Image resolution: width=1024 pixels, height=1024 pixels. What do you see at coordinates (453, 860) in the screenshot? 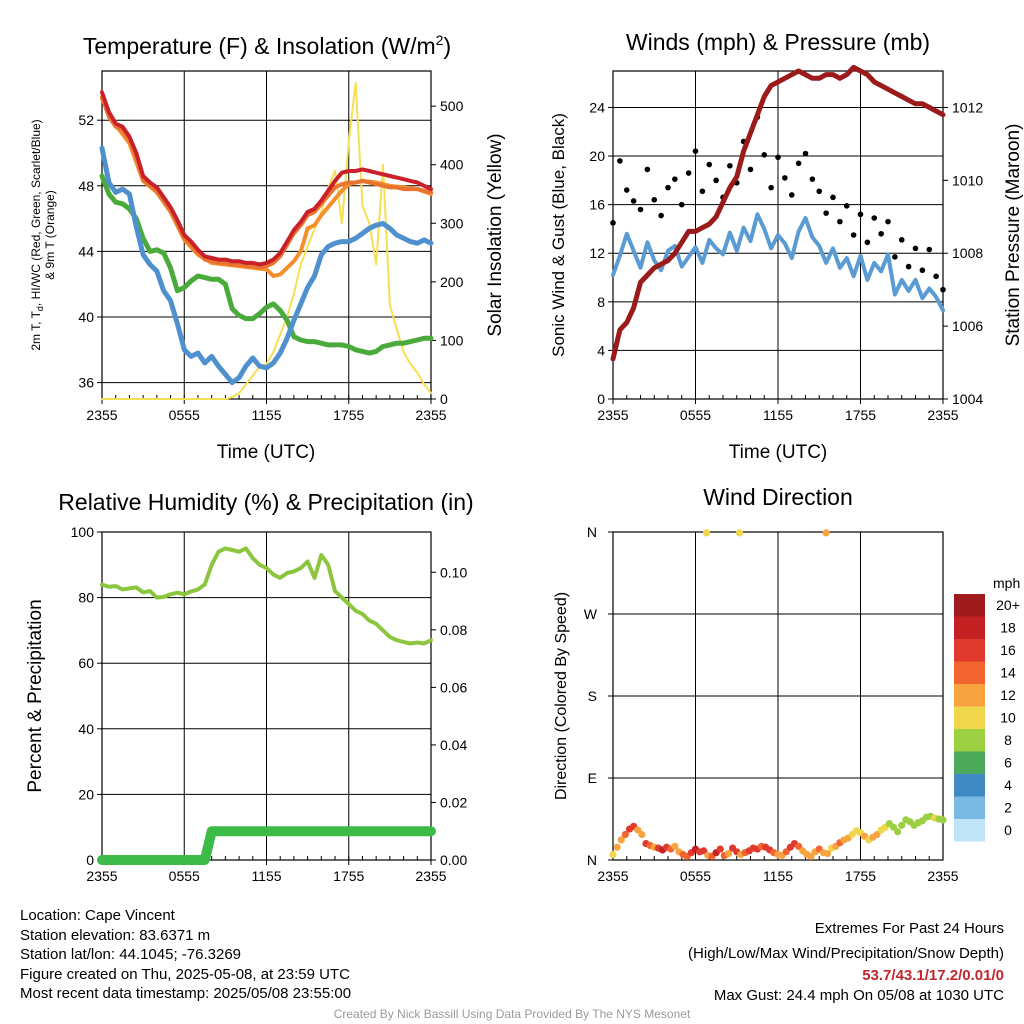
I see `rh-ytick-label-right: 0.00` at bounding box center [453, 860].